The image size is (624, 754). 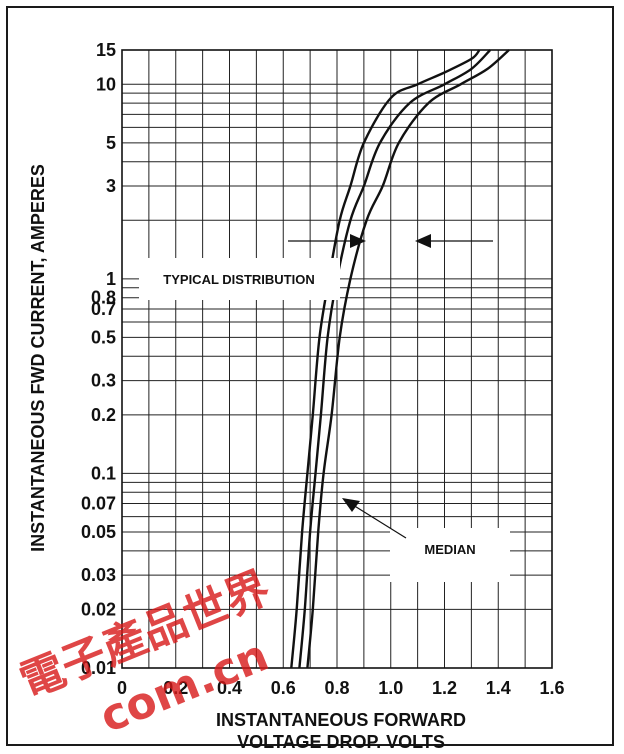 I want to click on y-tick-label: 0.5, so click(x=103, y=337).